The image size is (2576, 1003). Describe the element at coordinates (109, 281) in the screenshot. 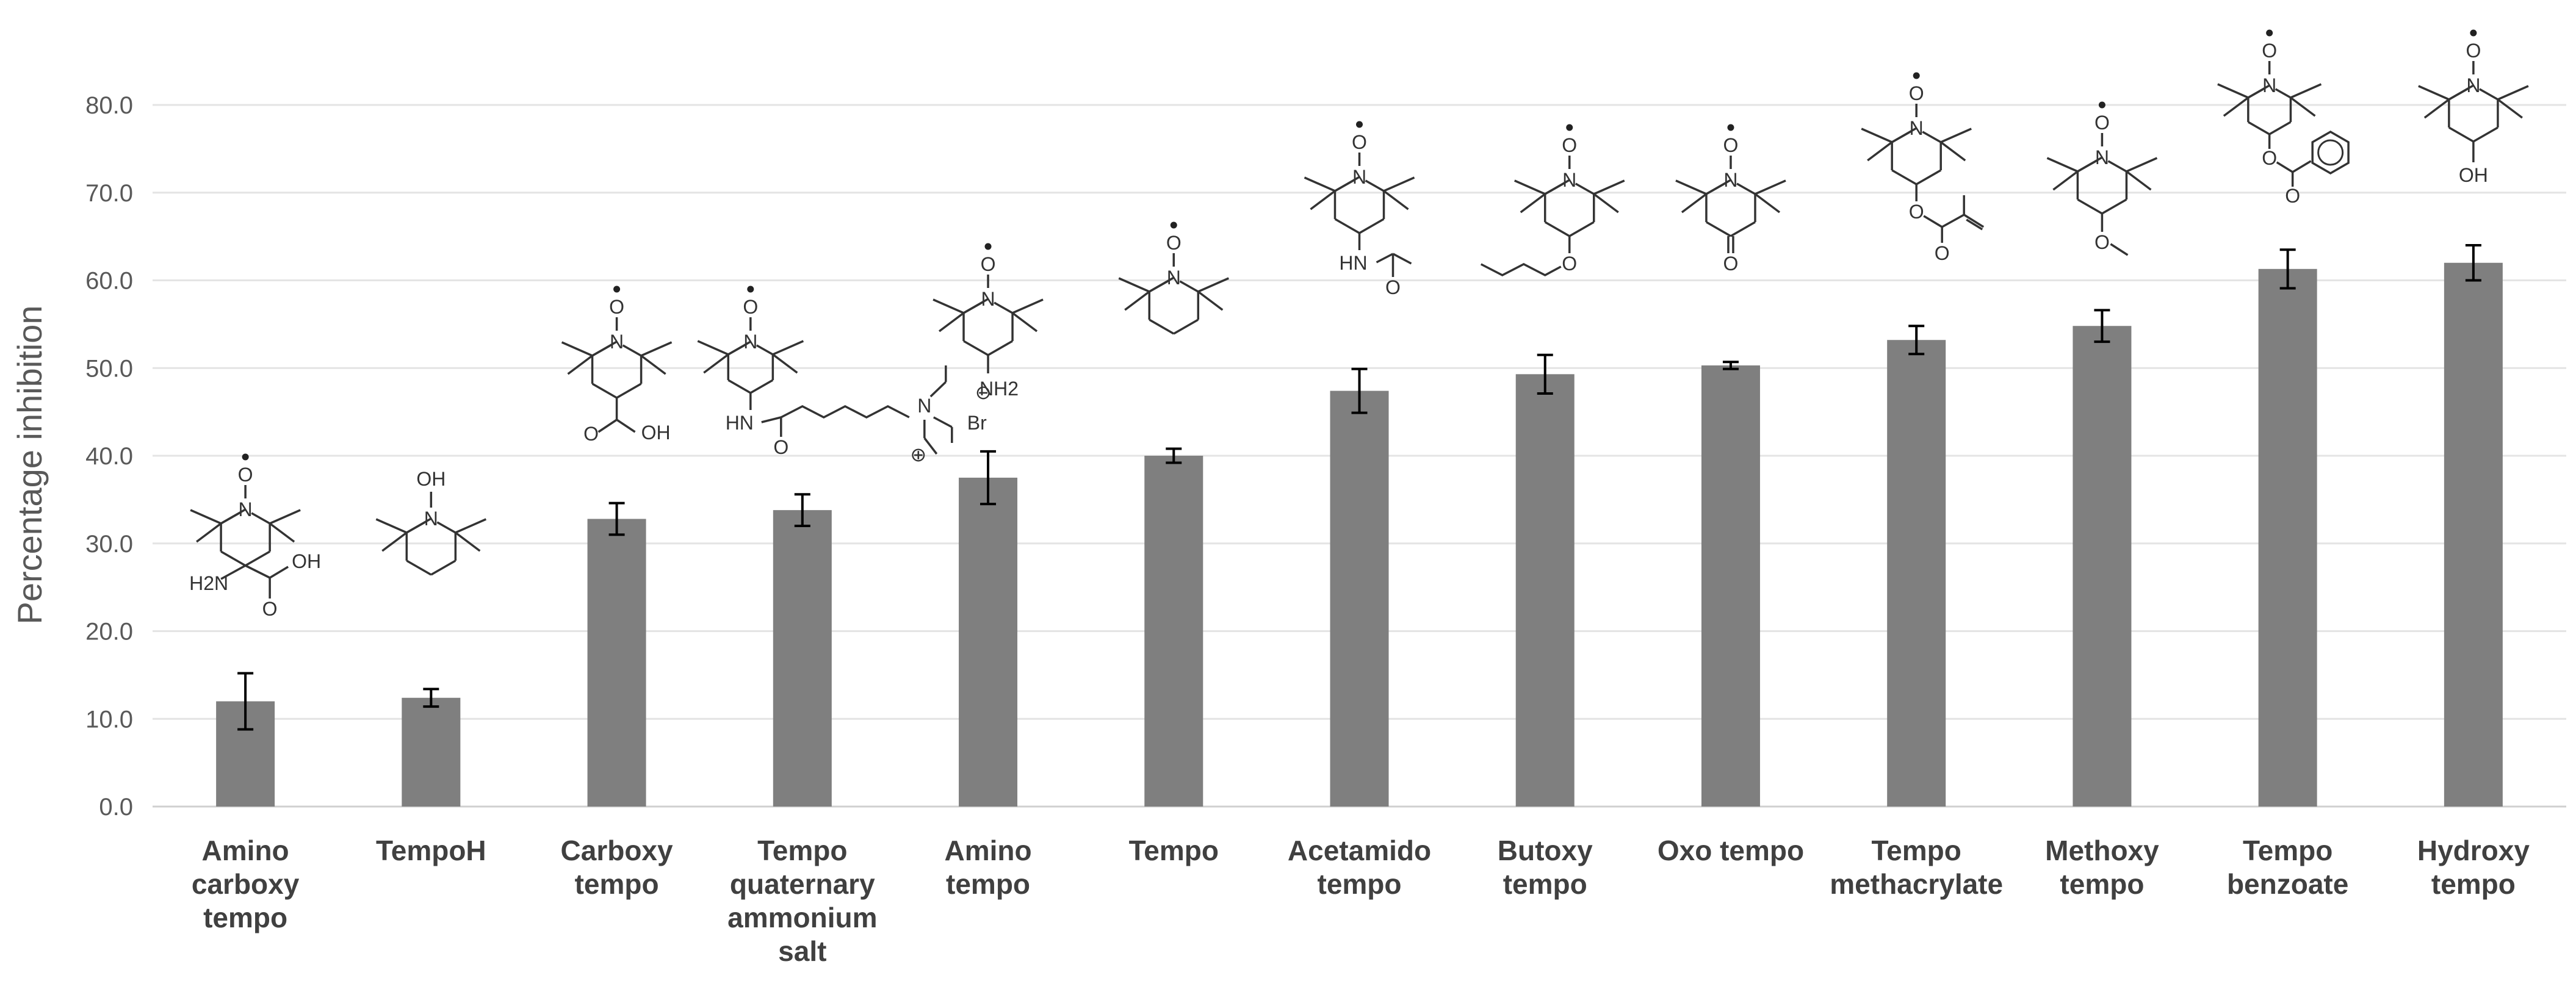

I see `y-tick-label: 60.0` at that location.